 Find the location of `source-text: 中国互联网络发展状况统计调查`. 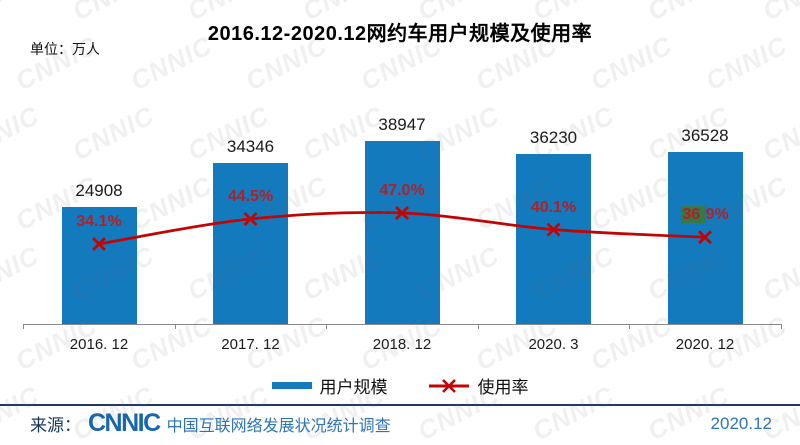

source-text: 中国互联网络发展状况统计调查 is located at coordinates (278, 426).